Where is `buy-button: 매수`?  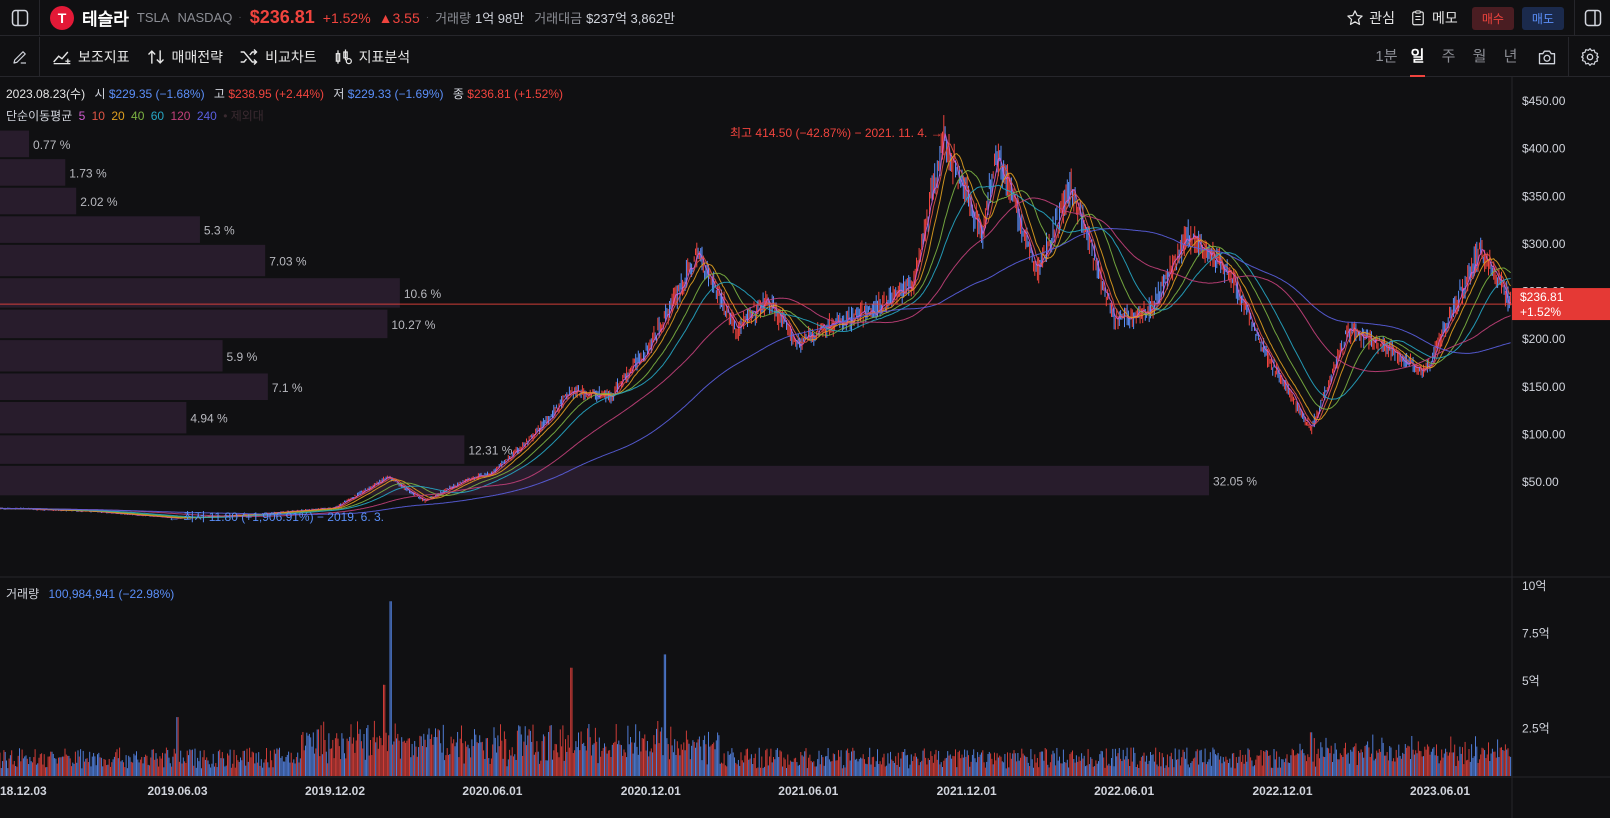
buy-button: 매수 is located at coordinates (1492, 18).